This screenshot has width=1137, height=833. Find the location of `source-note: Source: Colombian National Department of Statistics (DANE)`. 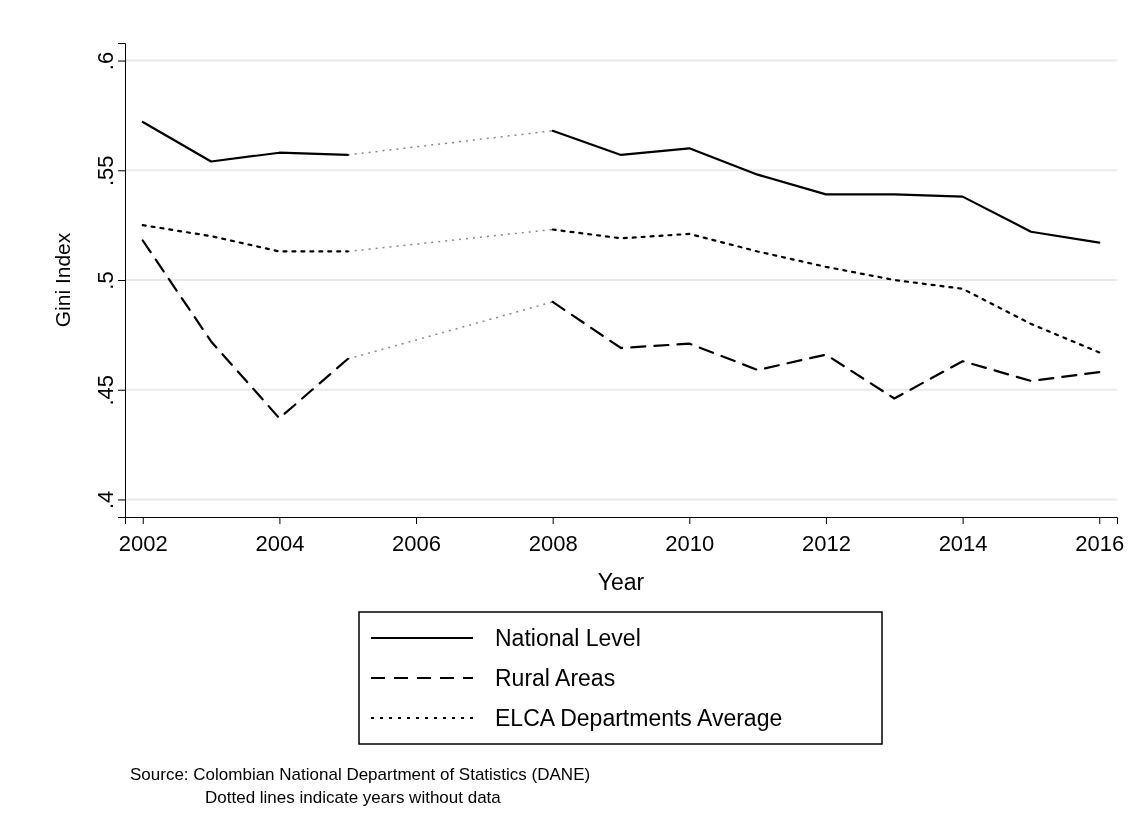

source-note: Source: Colombian National Department of Statistics (DANE) is located at coordinates (360, 774).